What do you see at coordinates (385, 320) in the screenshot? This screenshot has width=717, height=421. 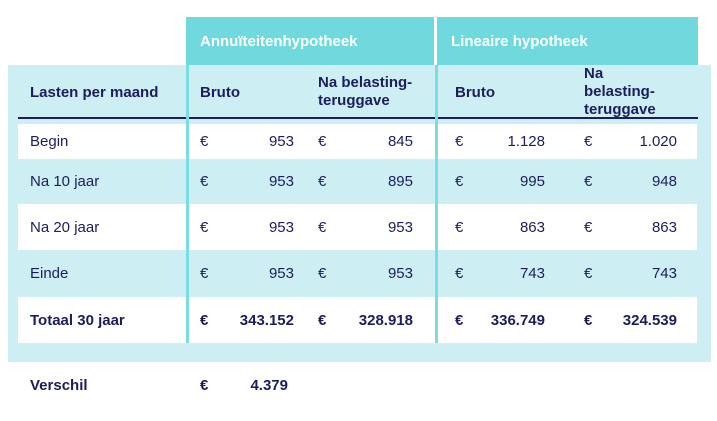 I see `amount: 328.918` at bounding box center [385, 320].